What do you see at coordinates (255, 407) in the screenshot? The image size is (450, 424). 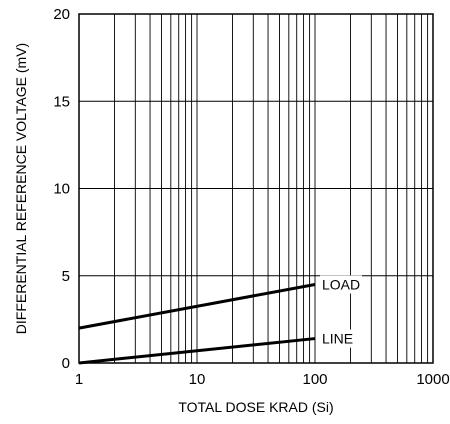 I see `x-axis-label: TOTAL DOSE KRAD (Si)` at bounding box center [255, 407].